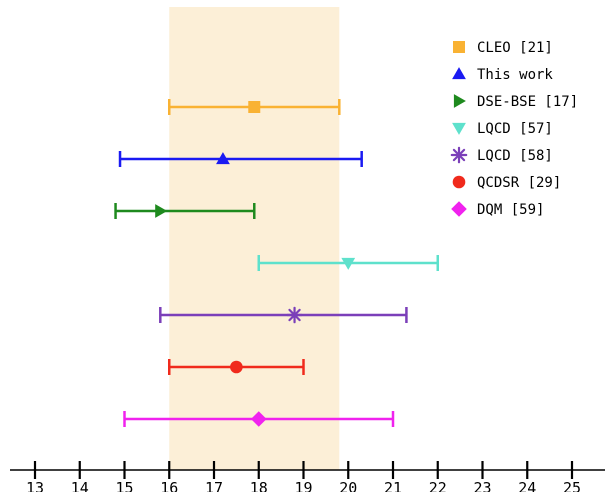 Image resolution: width=605 pixels, height=492 pixels. I want to click on legend-circle-icon, so click(459, 182).